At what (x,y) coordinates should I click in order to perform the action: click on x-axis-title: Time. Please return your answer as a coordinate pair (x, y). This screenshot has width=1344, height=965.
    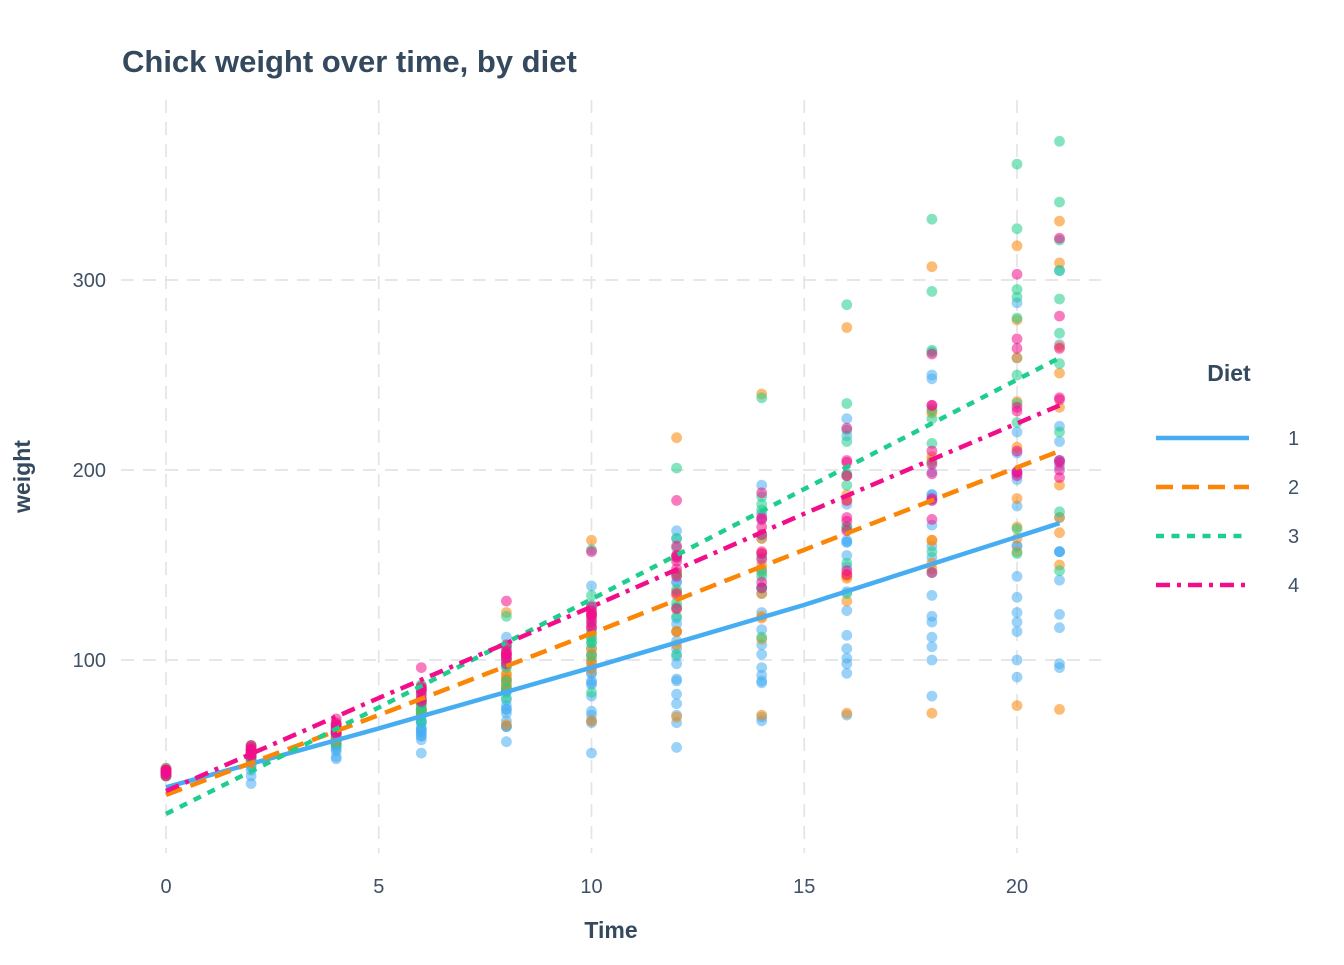
    Looking at the image, I should click on (610, 930).